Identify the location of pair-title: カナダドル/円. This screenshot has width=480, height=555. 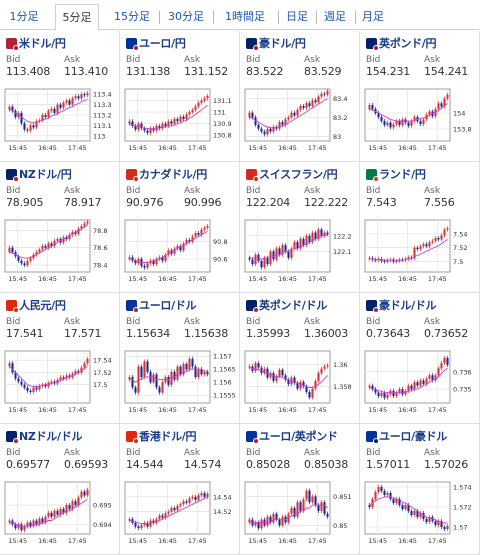
(166, 174).